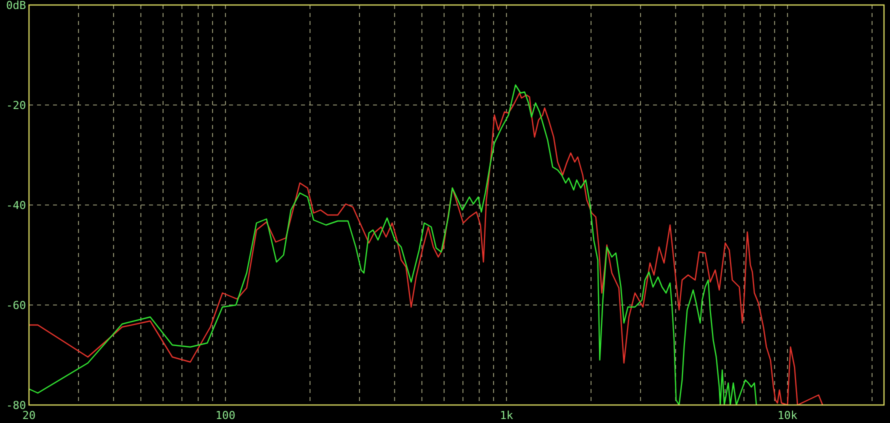 The width and height of the screenshot is (890, 423). I want to click on x-tick-label: 20, so click(29, 415).